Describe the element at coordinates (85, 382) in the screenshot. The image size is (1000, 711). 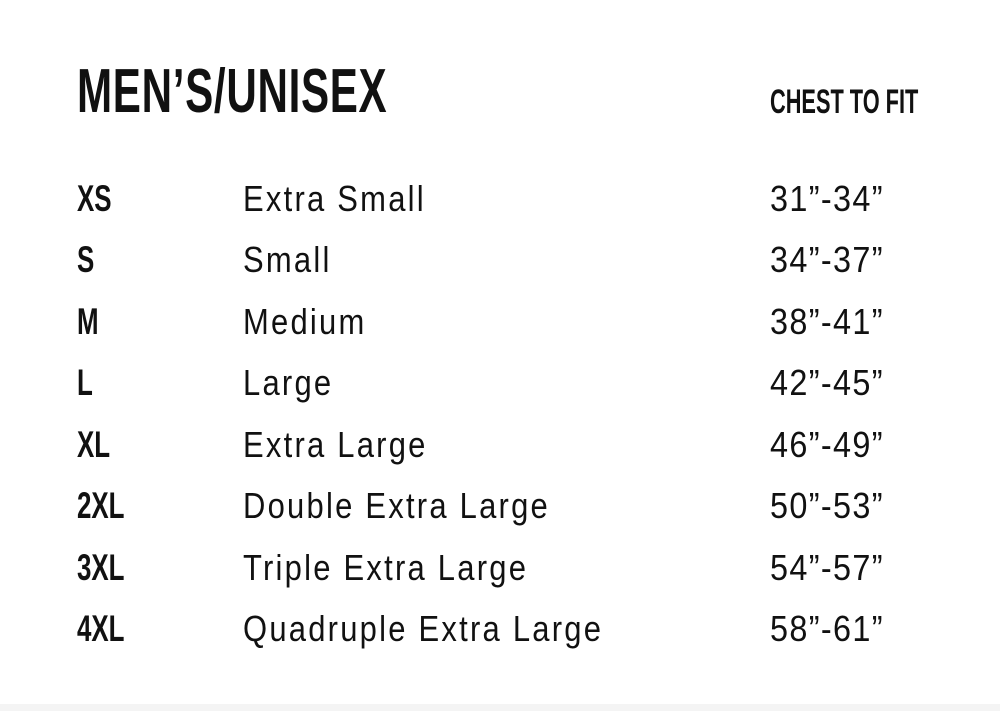
I see `size-code: L` at that location.